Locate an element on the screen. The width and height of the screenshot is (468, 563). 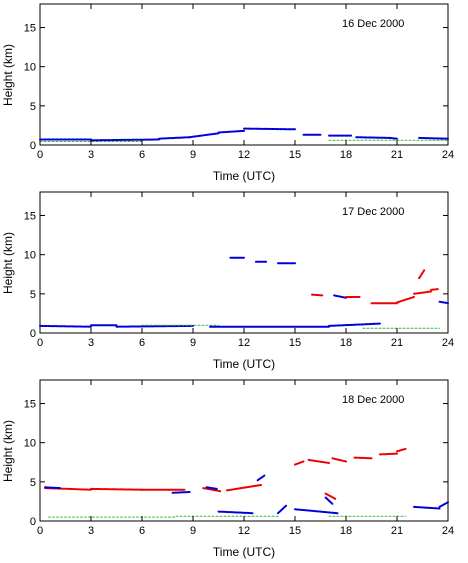
panel-date: 18 Dec 2000 is located at coordinates (373, 400).